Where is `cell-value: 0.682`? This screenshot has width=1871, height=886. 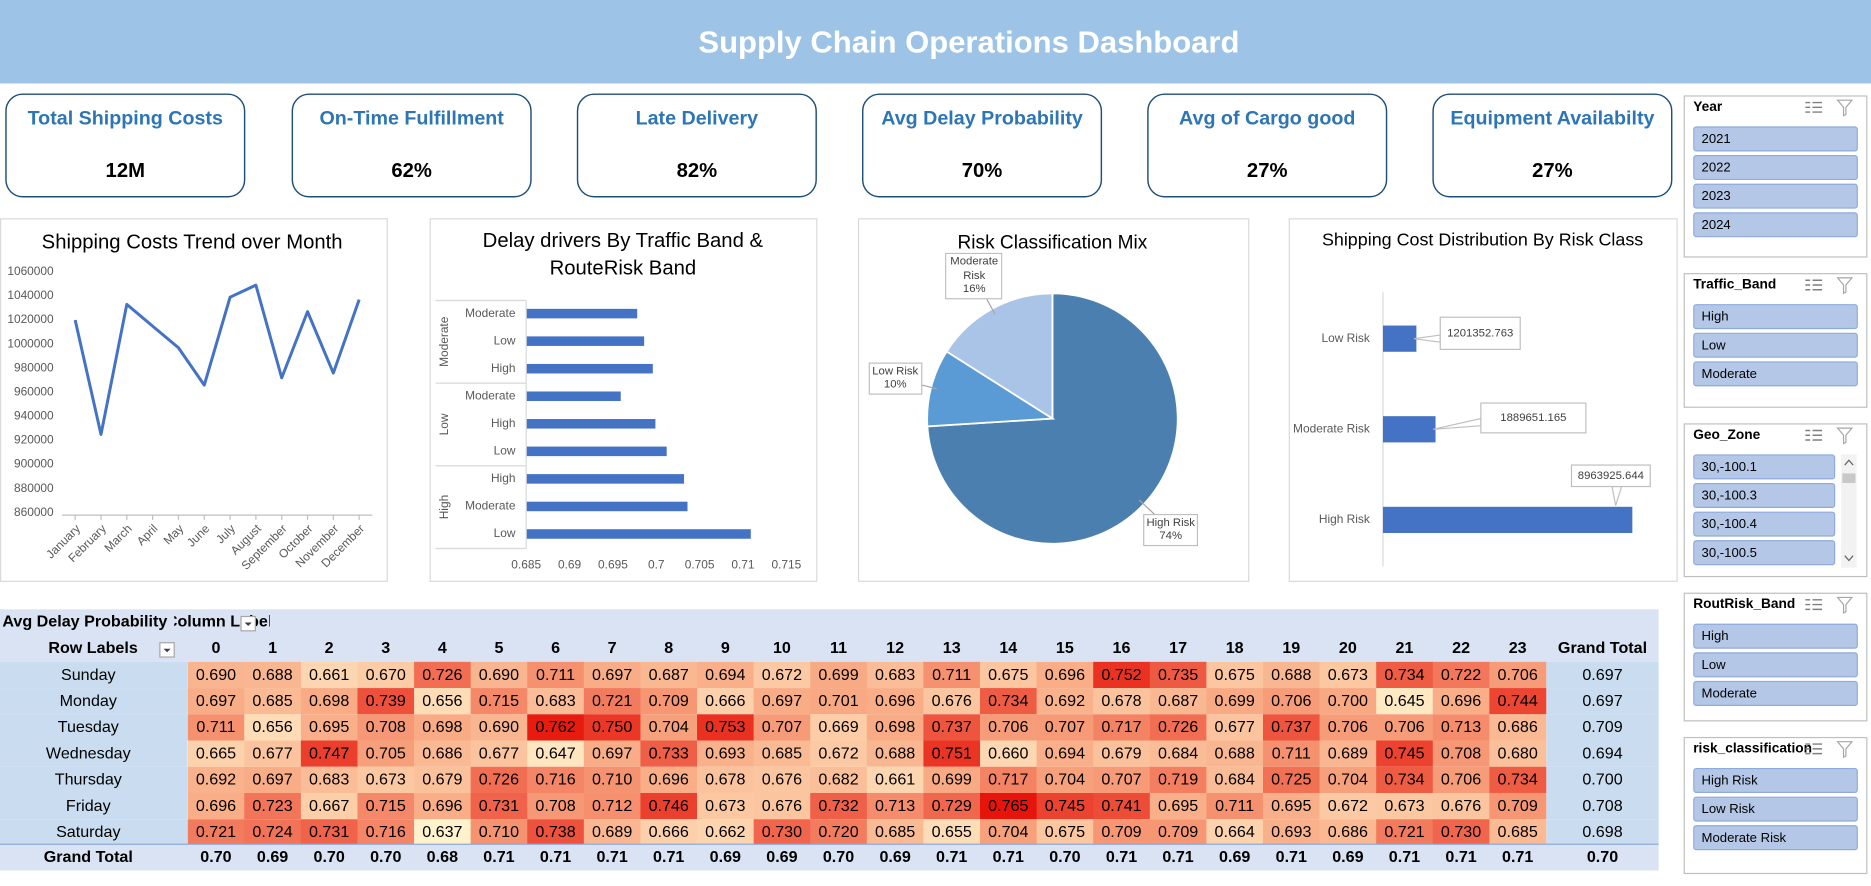 cell-value: 0.682 is located at coordinates (838, 780).